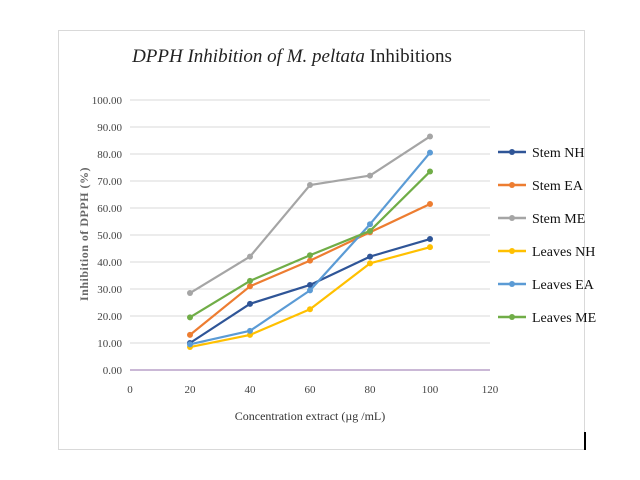 This screenshot has height=480, width=640. Describe the element at coordinates (113, 371) in the screenshot. I see `y-tick-label: 0.00` at that location.